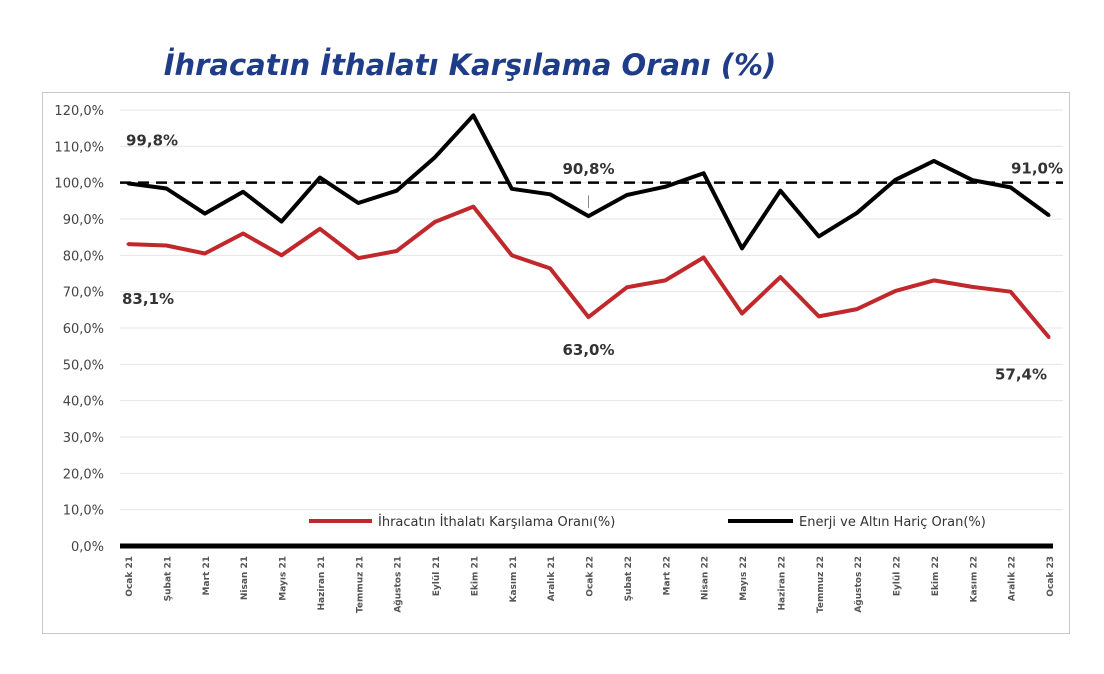  Describe the element at coordinates (552, 578) in the screenshot. I see `x-tick-label: Aralık 21` at that location.